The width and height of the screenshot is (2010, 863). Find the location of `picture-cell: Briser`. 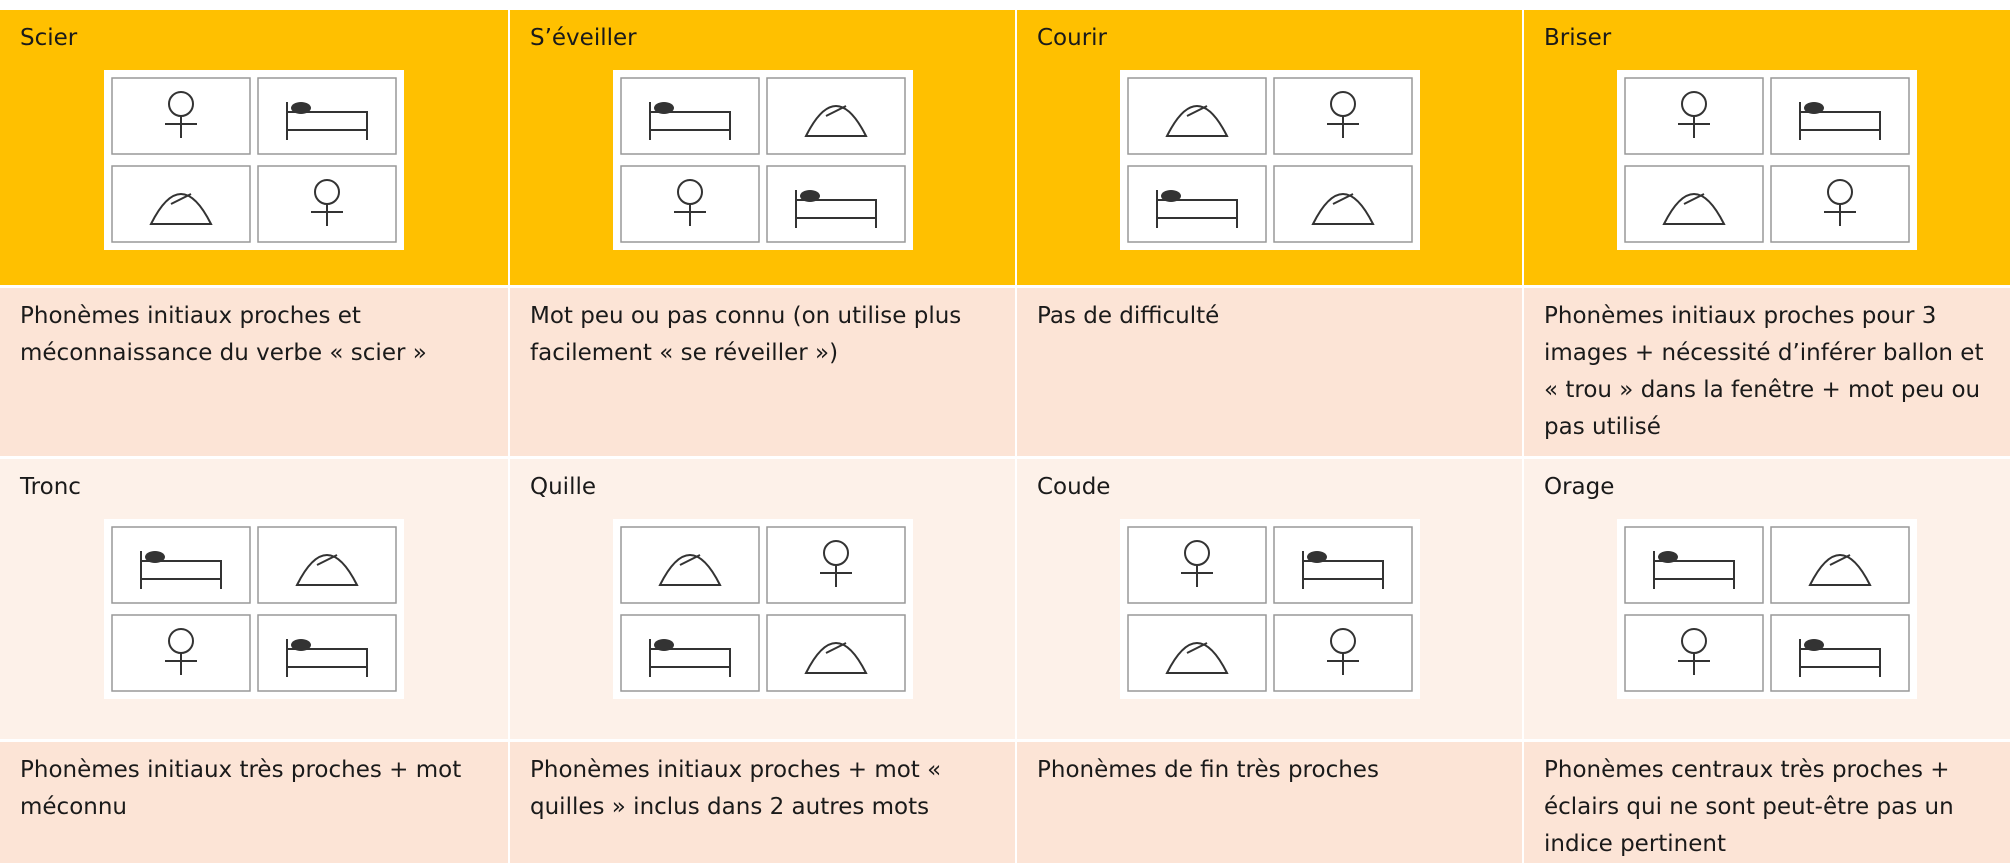

picture-cell: Briser is located at coordinates (1767, 147).